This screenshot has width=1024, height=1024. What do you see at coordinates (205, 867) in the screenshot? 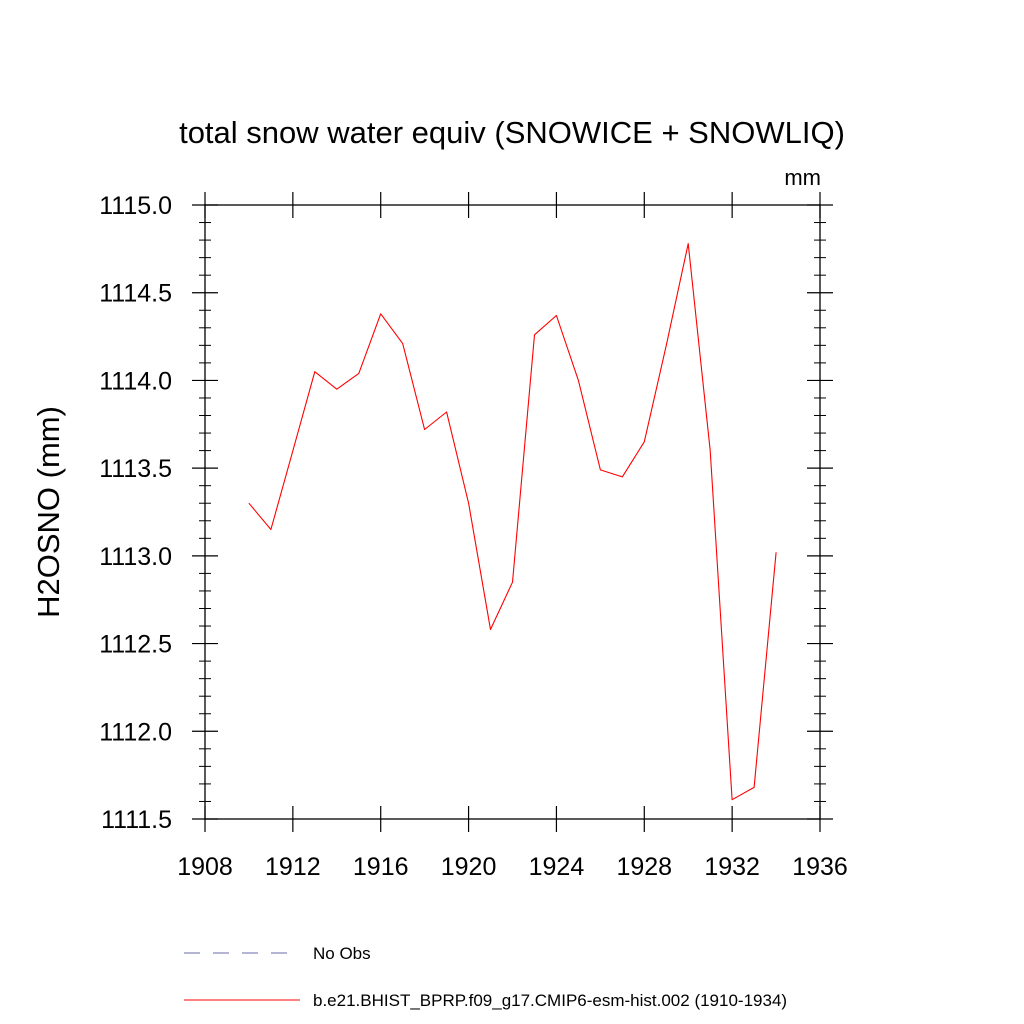
I see `x-tick-label: 1908` at bounding box center [205, 867].